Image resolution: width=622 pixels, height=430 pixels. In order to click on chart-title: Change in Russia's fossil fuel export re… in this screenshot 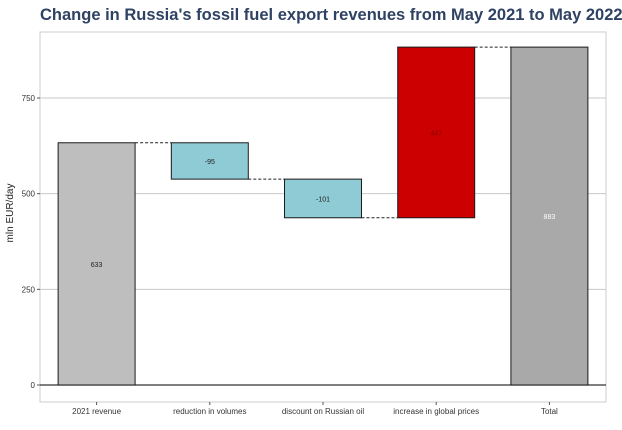, I will do `click(331, 15)`.